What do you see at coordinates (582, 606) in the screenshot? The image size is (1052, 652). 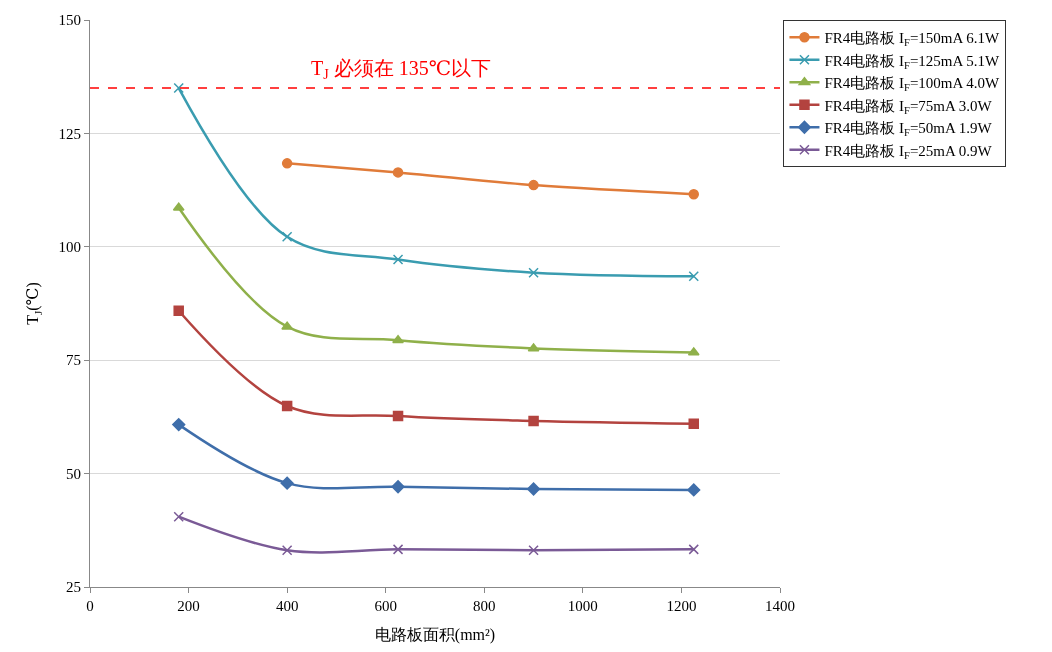 I see `x-tick-label: 1000` at bounding box center [582, 606].